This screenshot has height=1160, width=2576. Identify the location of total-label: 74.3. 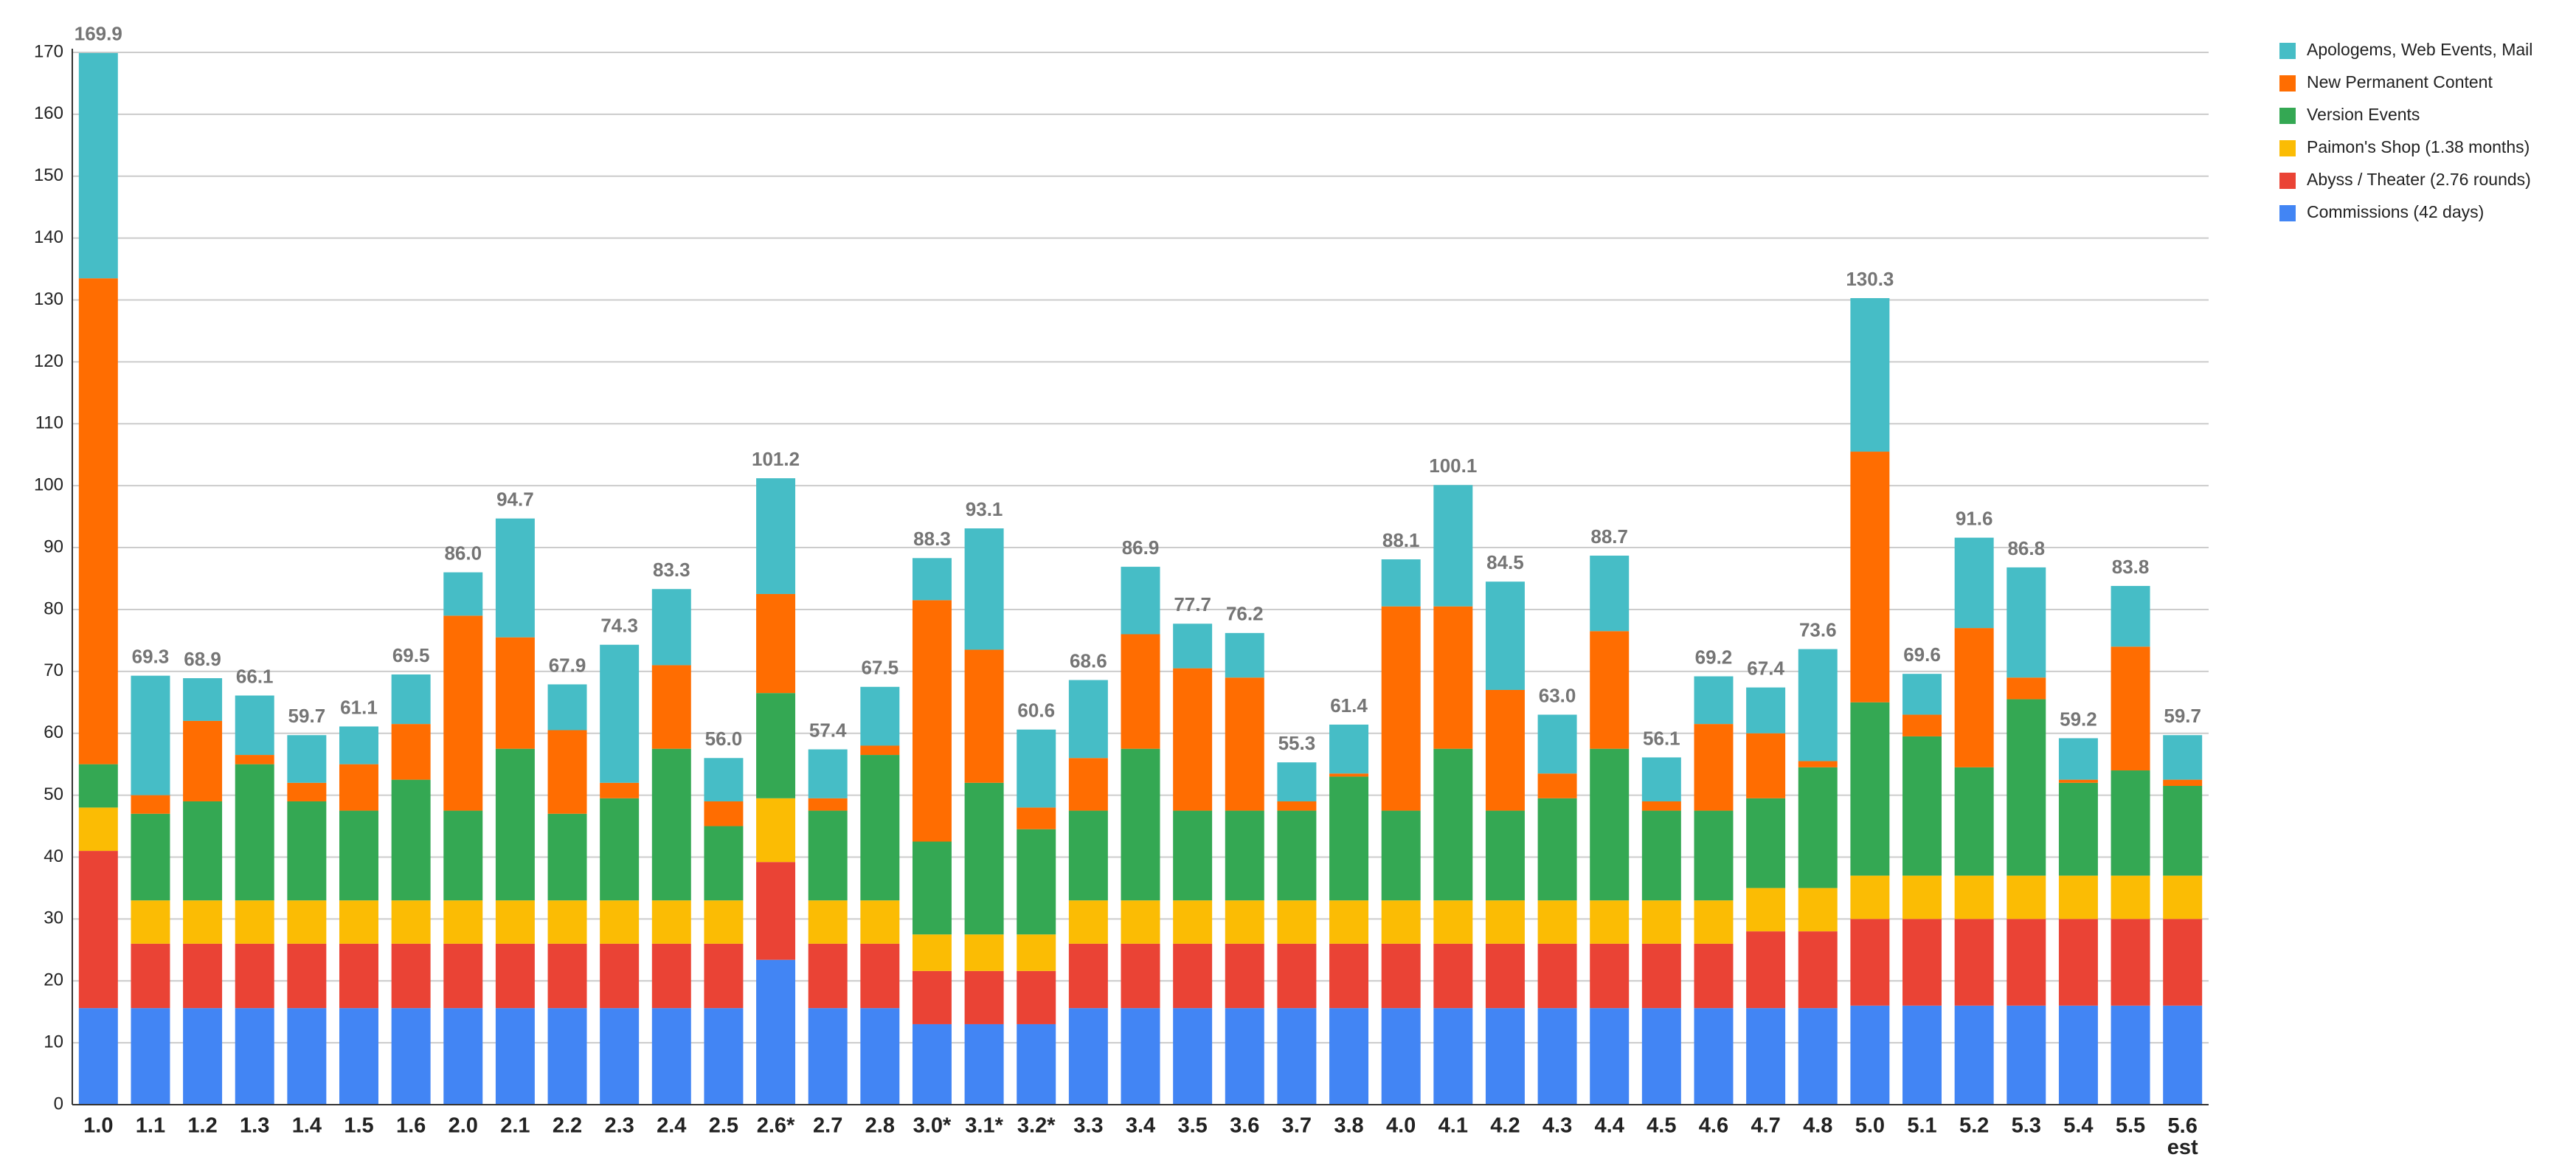
(619, 626).